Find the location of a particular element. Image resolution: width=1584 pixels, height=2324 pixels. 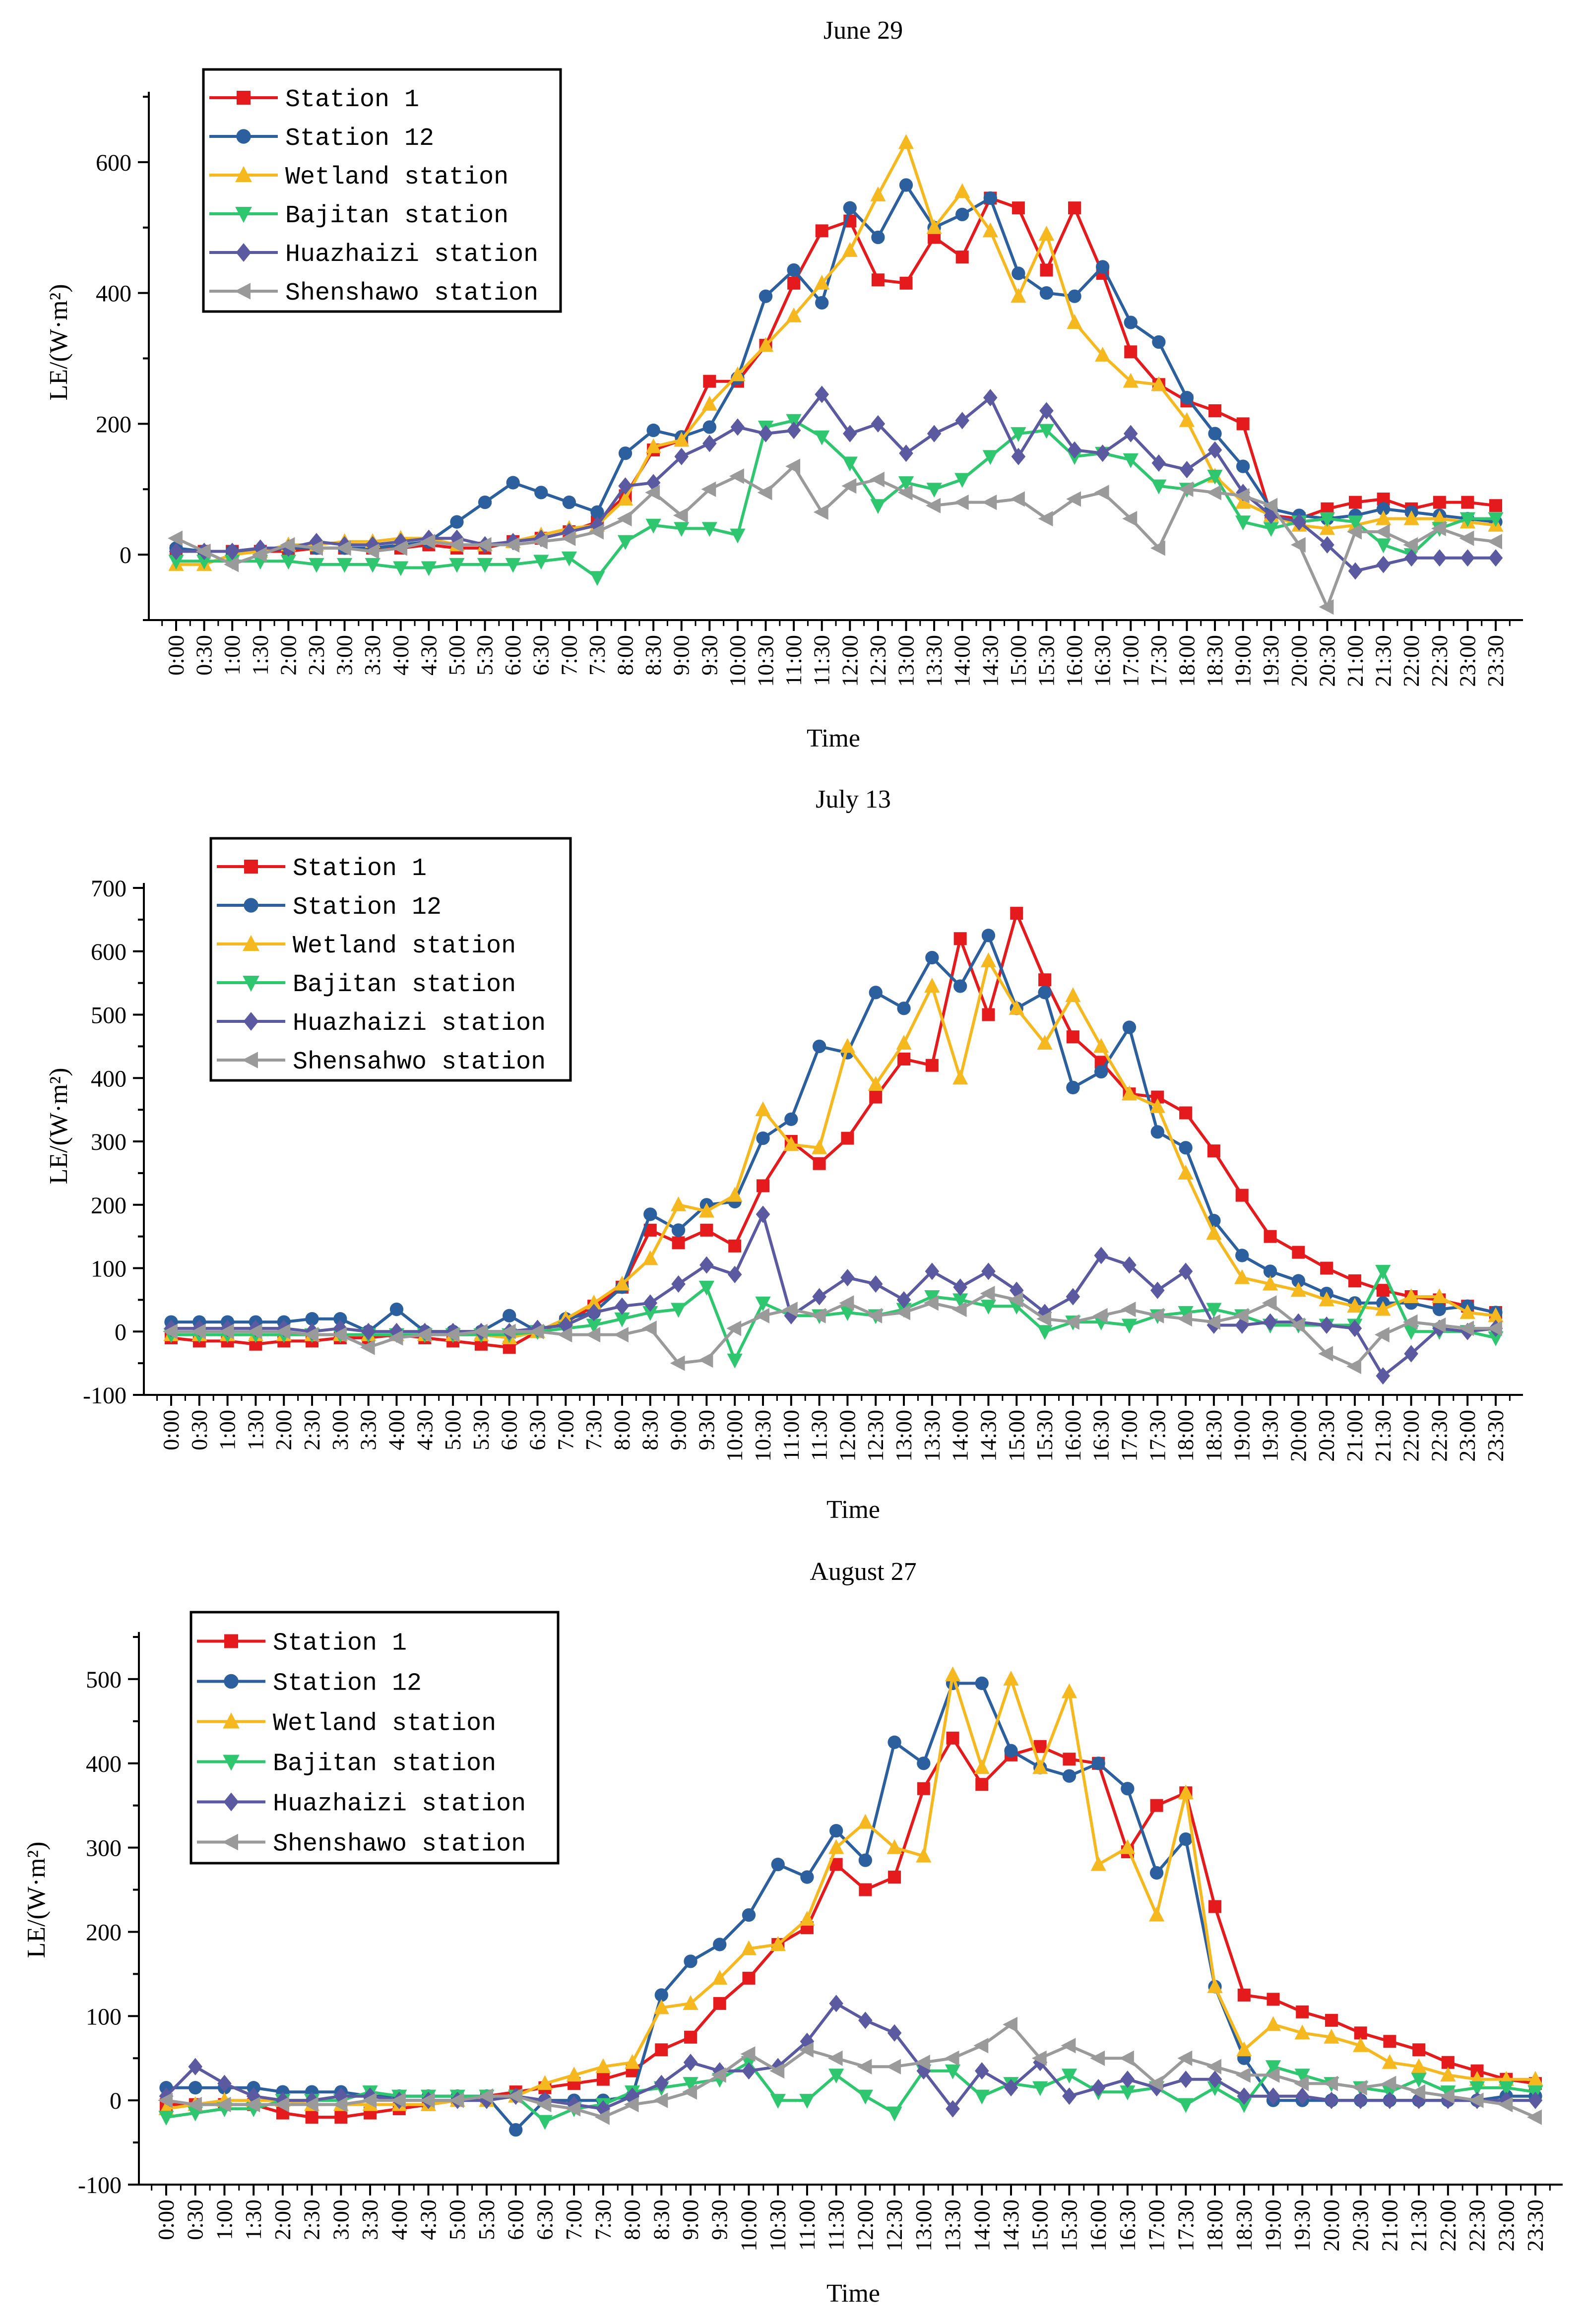

legend-label: Wetland station is located at coordinates (404, 946).